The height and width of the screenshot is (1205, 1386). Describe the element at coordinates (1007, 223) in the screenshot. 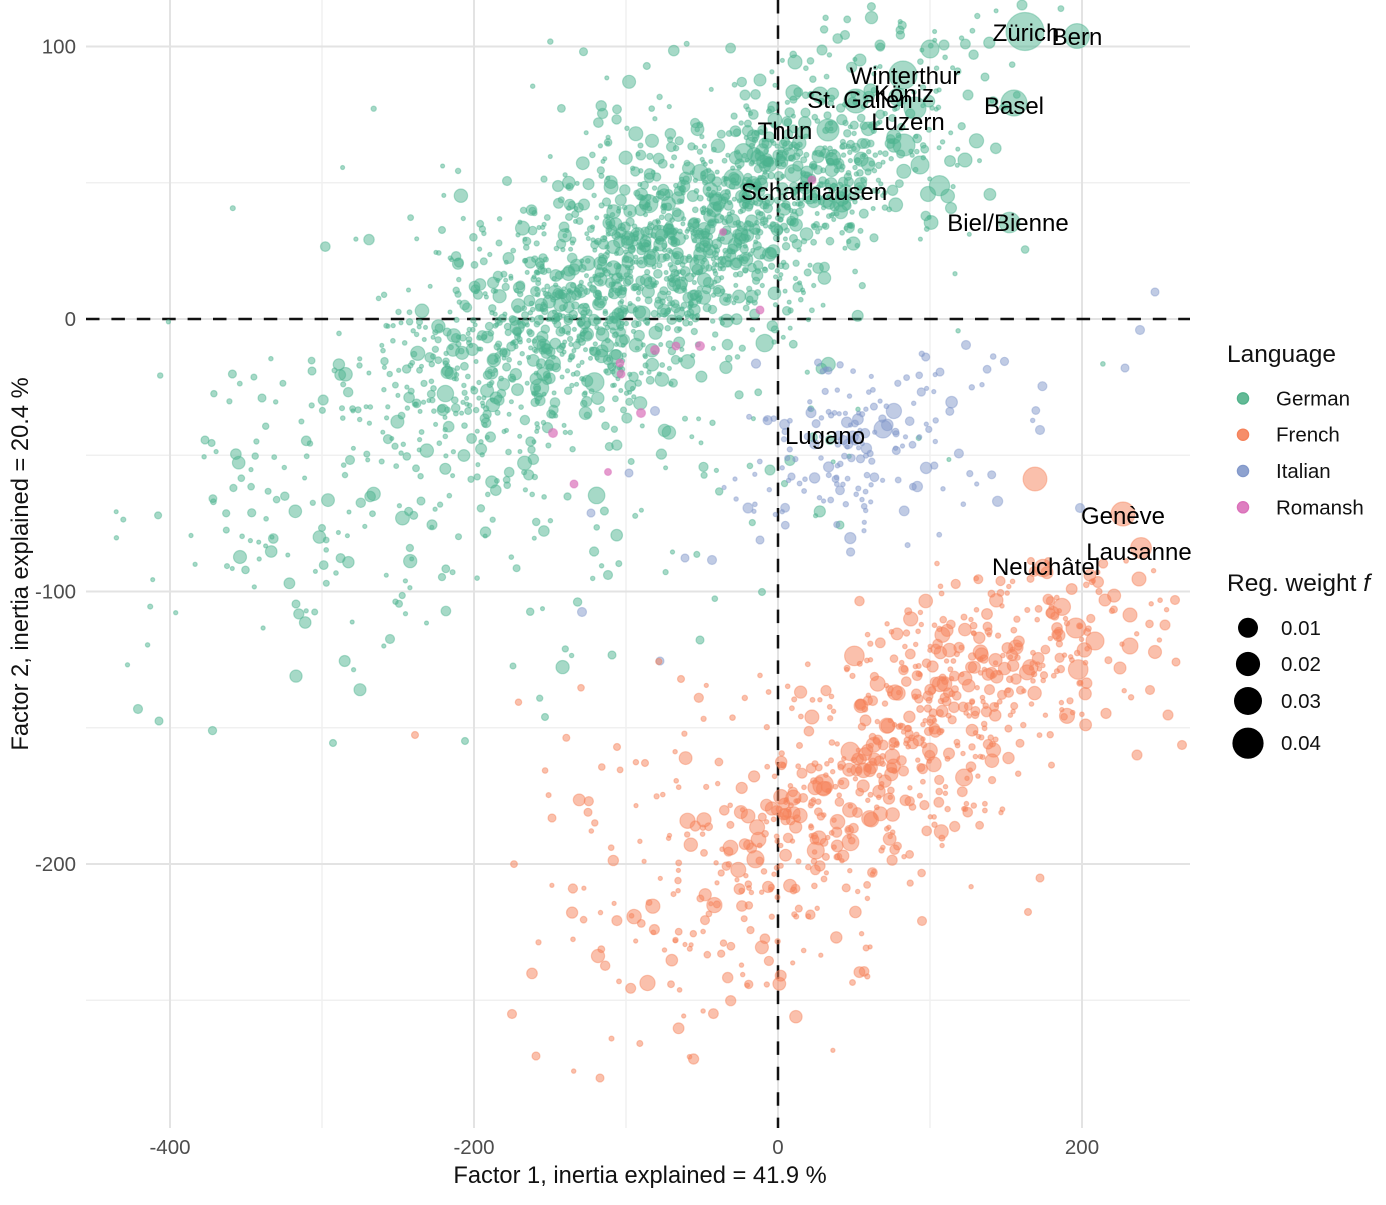

I see `svg-text: Biel/Bienne` at that location.